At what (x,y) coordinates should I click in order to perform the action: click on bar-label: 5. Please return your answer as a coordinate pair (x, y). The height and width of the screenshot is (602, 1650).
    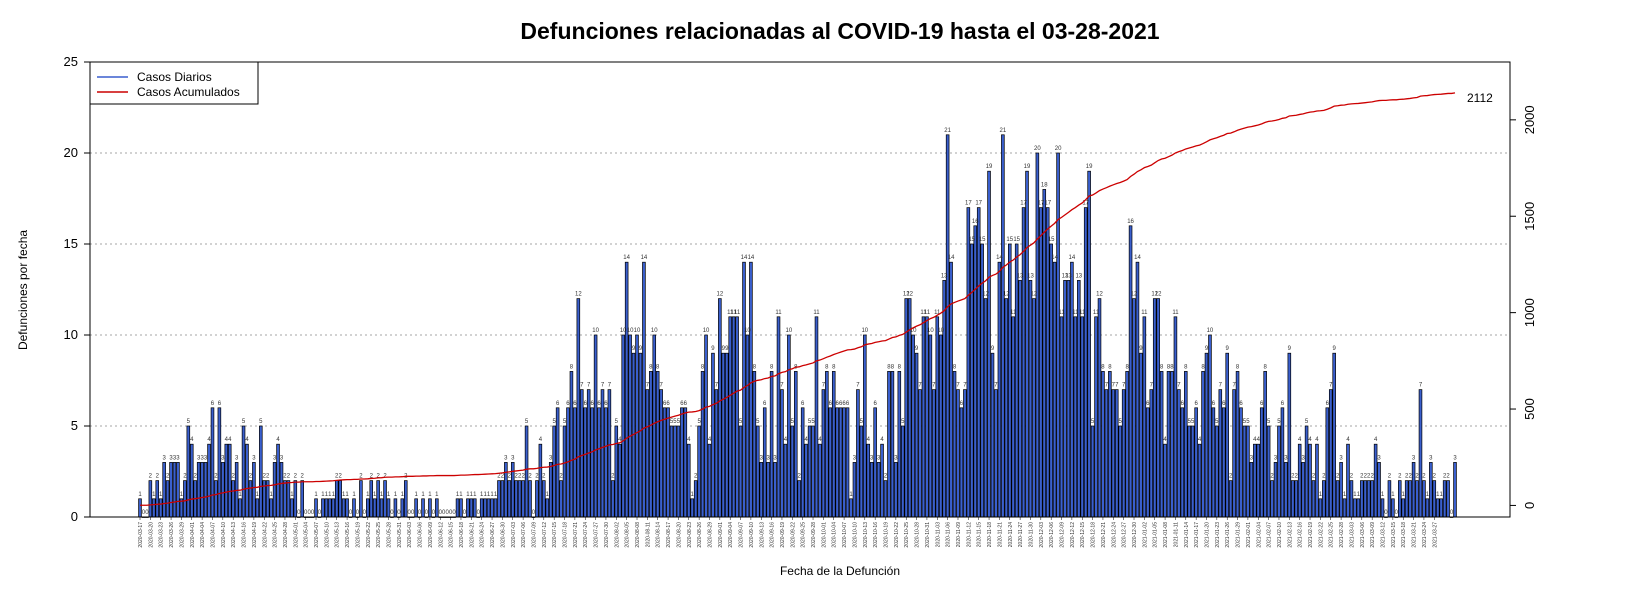
    Looking at the image, I should click on (862, 422).